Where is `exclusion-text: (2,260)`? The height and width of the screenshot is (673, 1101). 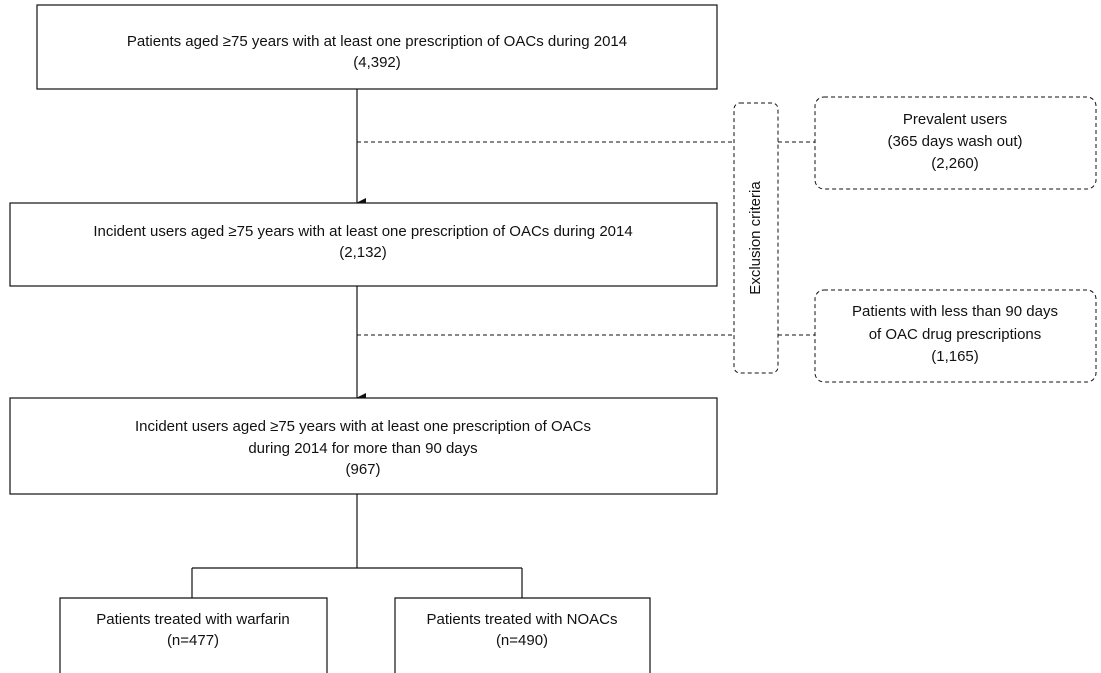
exclusion-text: (2,260) is located at coordinates (955, 163).